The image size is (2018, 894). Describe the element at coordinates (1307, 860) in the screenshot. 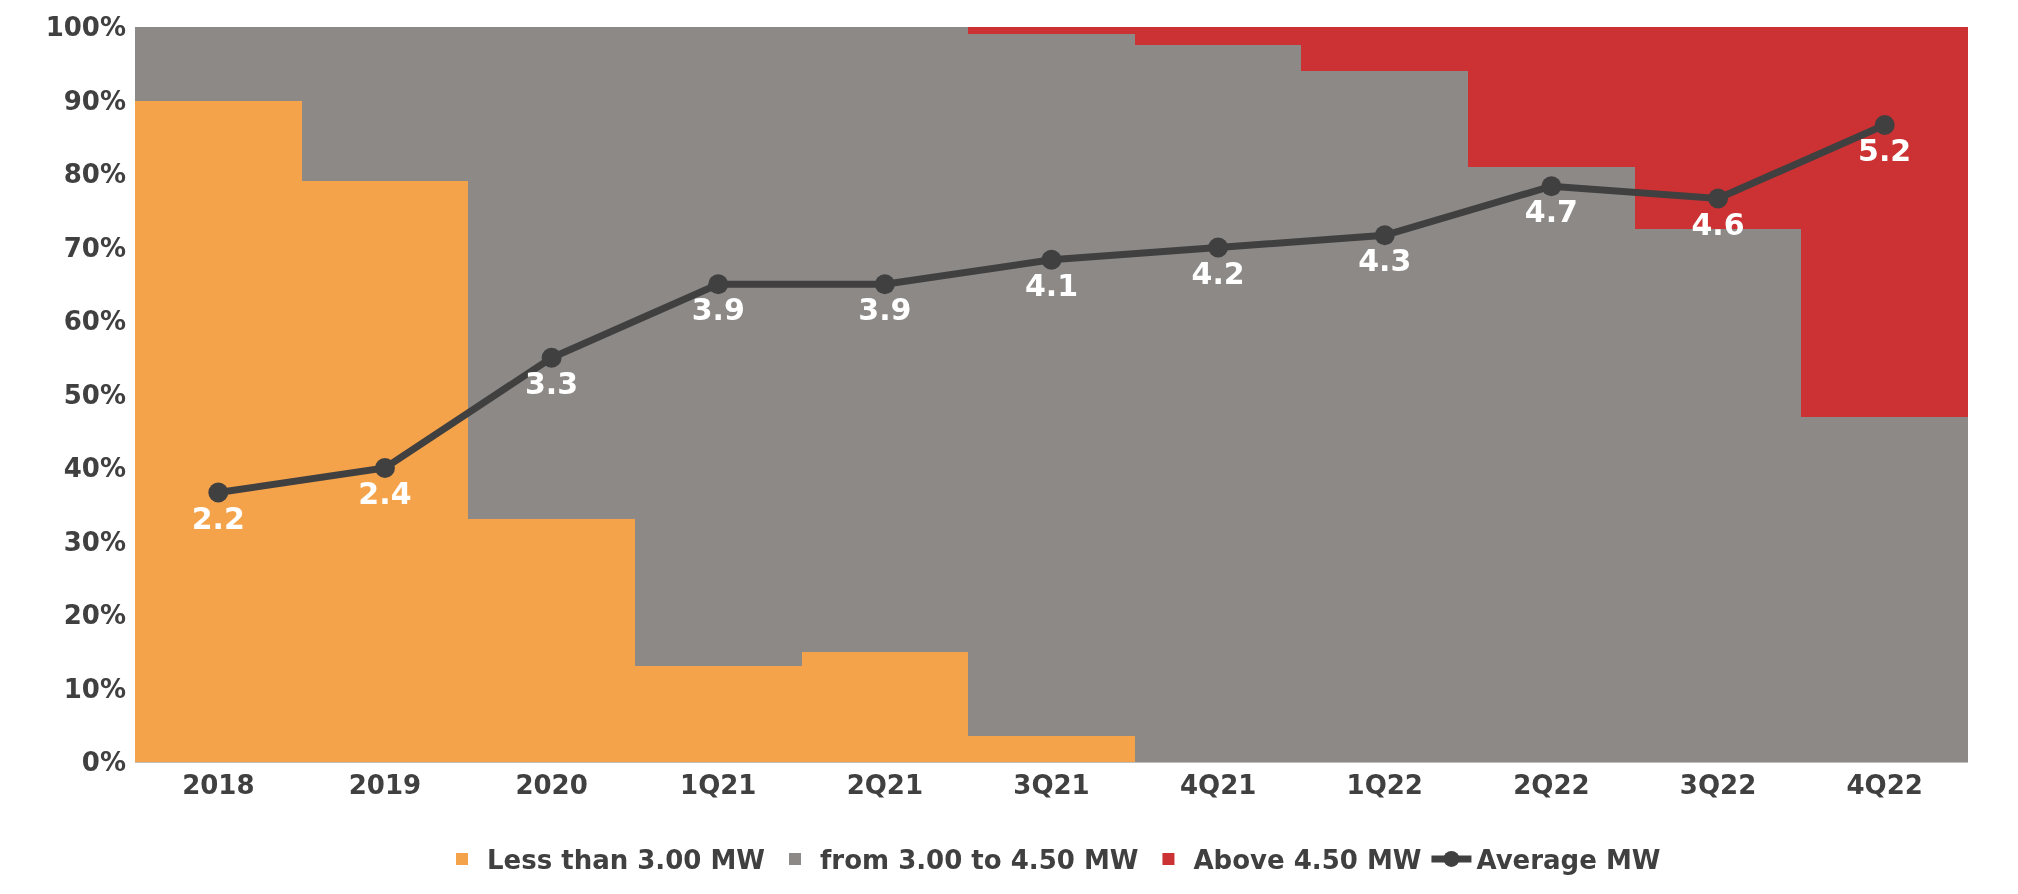

I see `legend-label: Above 4.50 MW` at that location.